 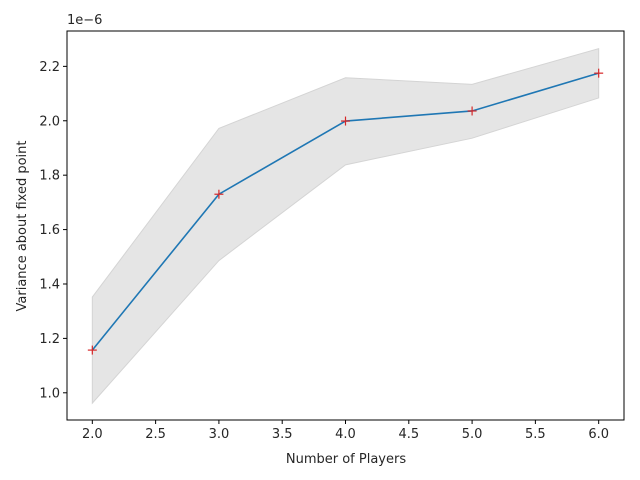 I want to click on y-axis-offset-label: 1e−6, so click(x=84, y=20).